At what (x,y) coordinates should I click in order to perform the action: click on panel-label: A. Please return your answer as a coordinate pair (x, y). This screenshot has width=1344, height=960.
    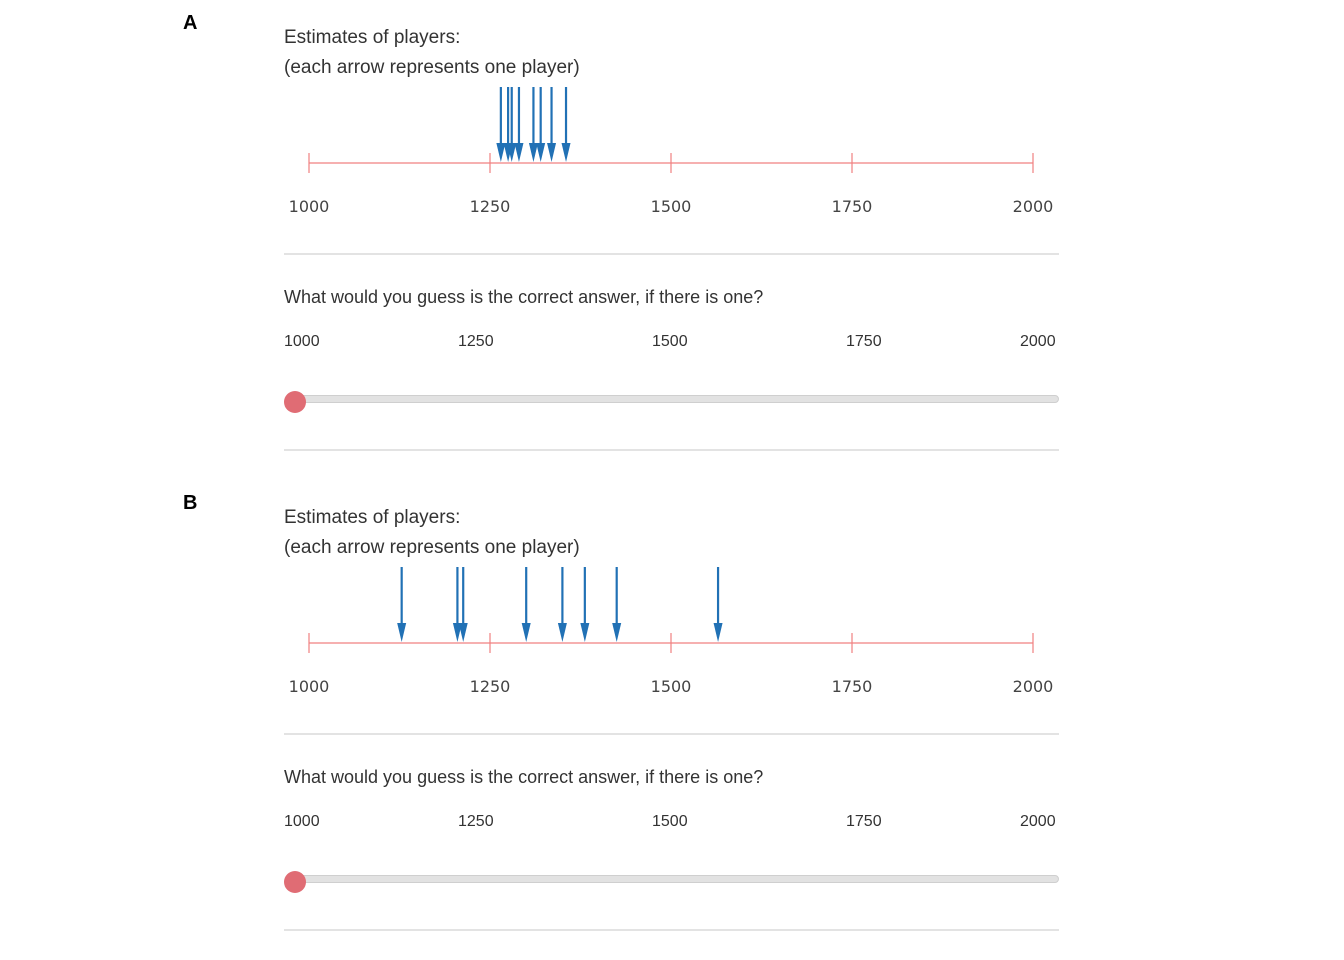
    Looking at the image, I should click on (190, 23).